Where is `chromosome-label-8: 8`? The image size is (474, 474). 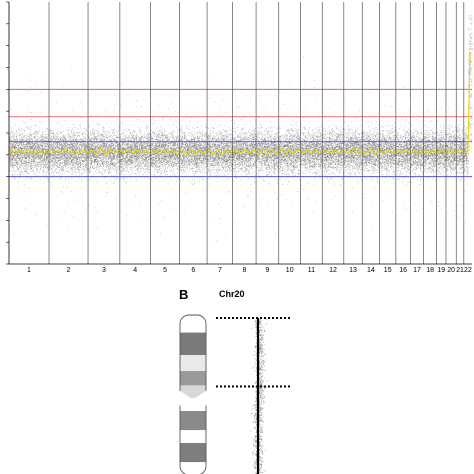 chromosome-label-8: 8 is located at coordinates (244, 270).